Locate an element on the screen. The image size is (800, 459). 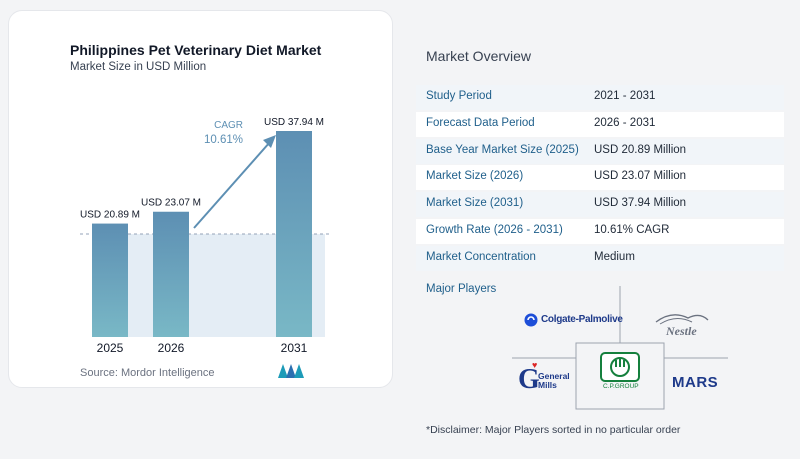
overview-row-value: 2021 - 2031 is located at coordinates (625, 96).